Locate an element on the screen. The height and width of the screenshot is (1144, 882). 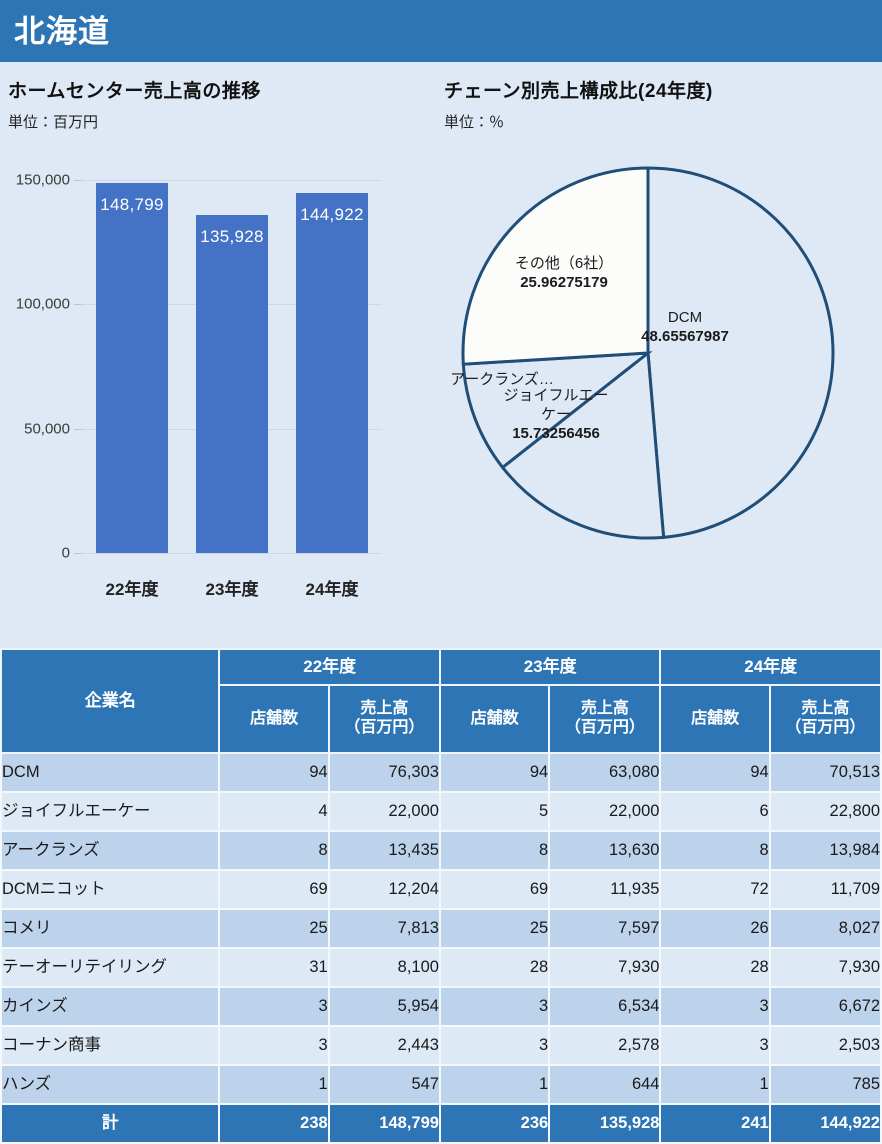
pie-label-joyful: ジョイフルエーケー 15.73256456 is located at coordinates (556, 415).